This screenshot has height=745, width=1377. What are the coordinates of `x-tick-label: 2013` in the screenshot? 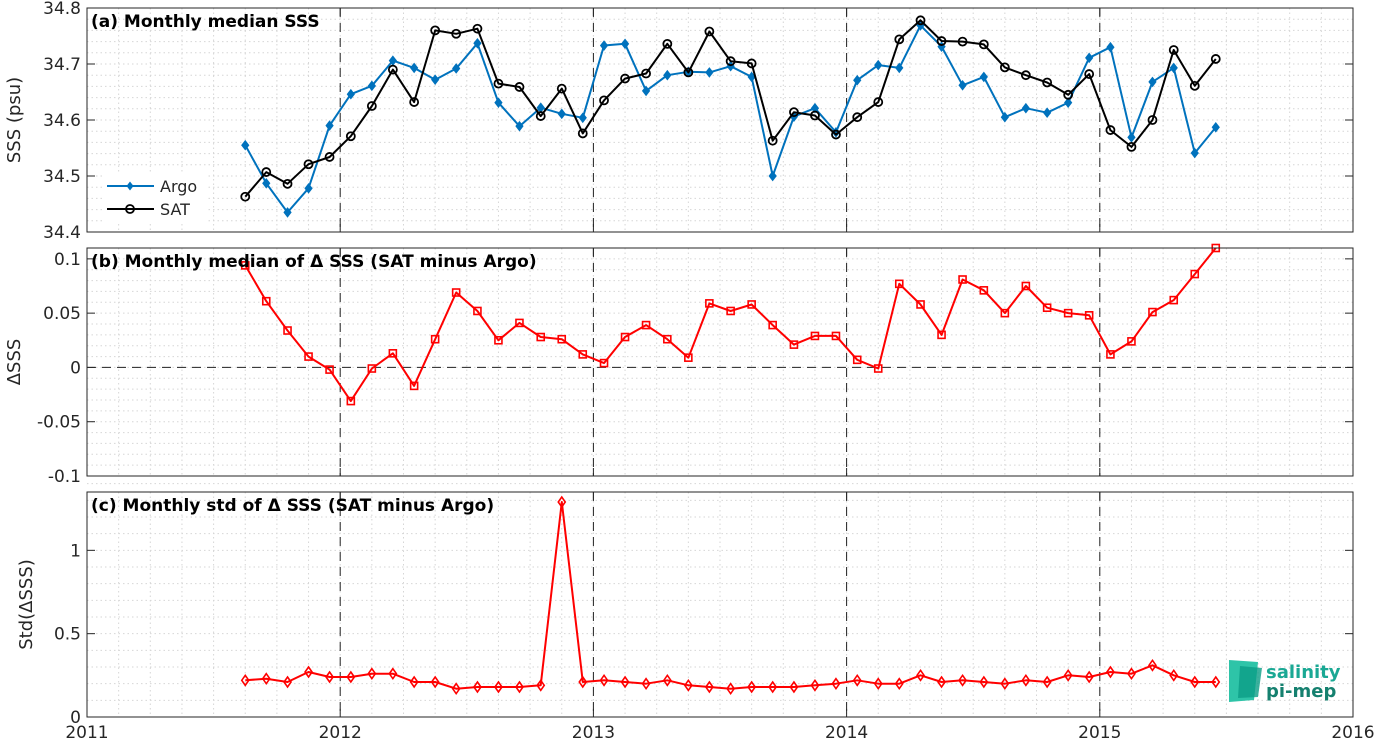 It's located at (593, 733).